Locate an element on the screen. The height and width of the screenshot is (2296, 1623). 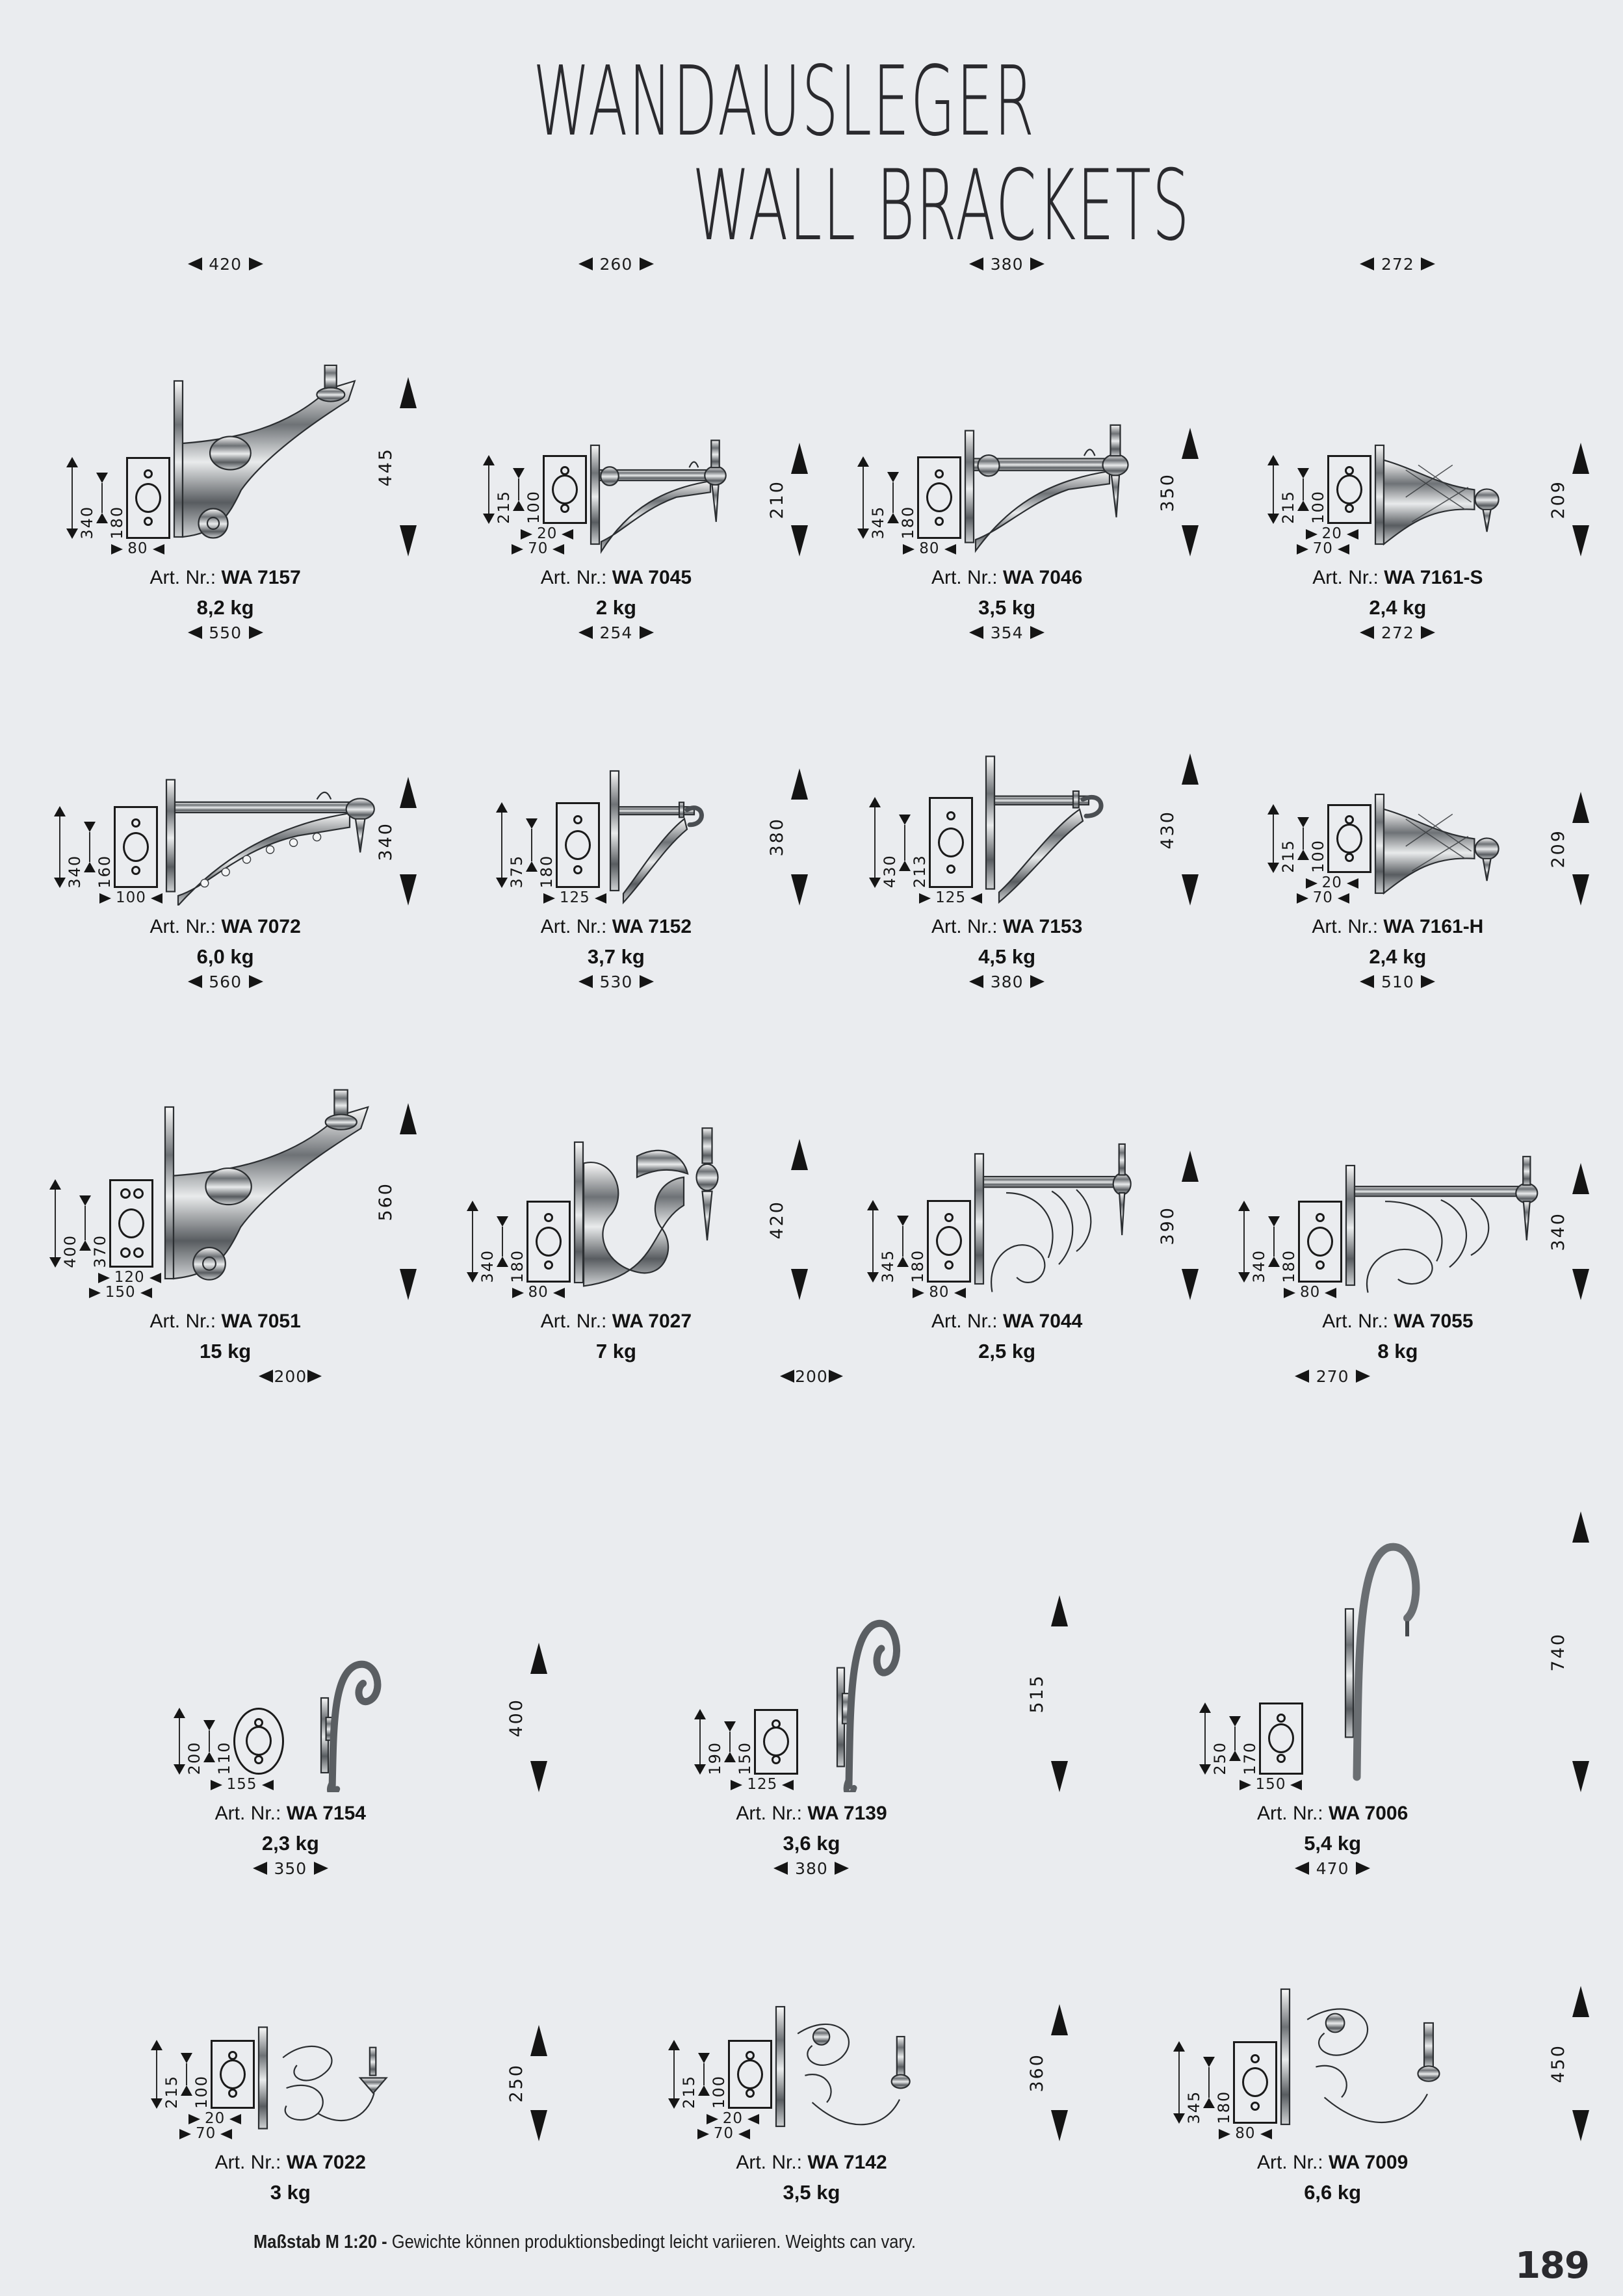
product-weight: 2,4 kg is located at coordinates (1398, 608).